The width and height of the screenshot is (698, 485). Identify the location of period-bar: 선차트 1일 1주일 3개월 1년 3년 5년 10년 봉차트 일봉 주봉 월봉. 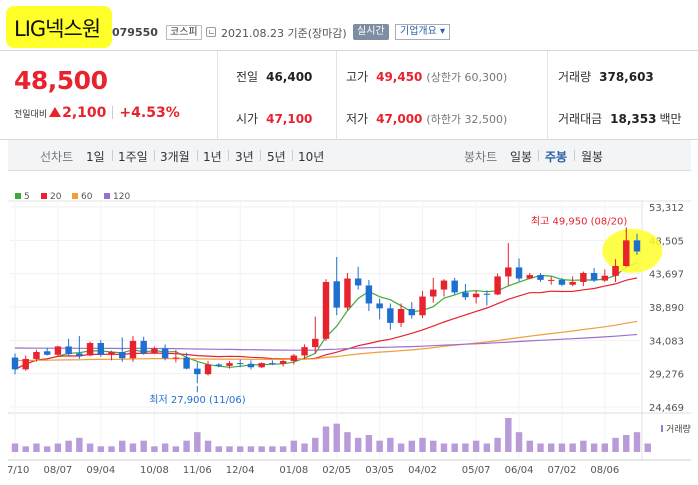
(349, 155).